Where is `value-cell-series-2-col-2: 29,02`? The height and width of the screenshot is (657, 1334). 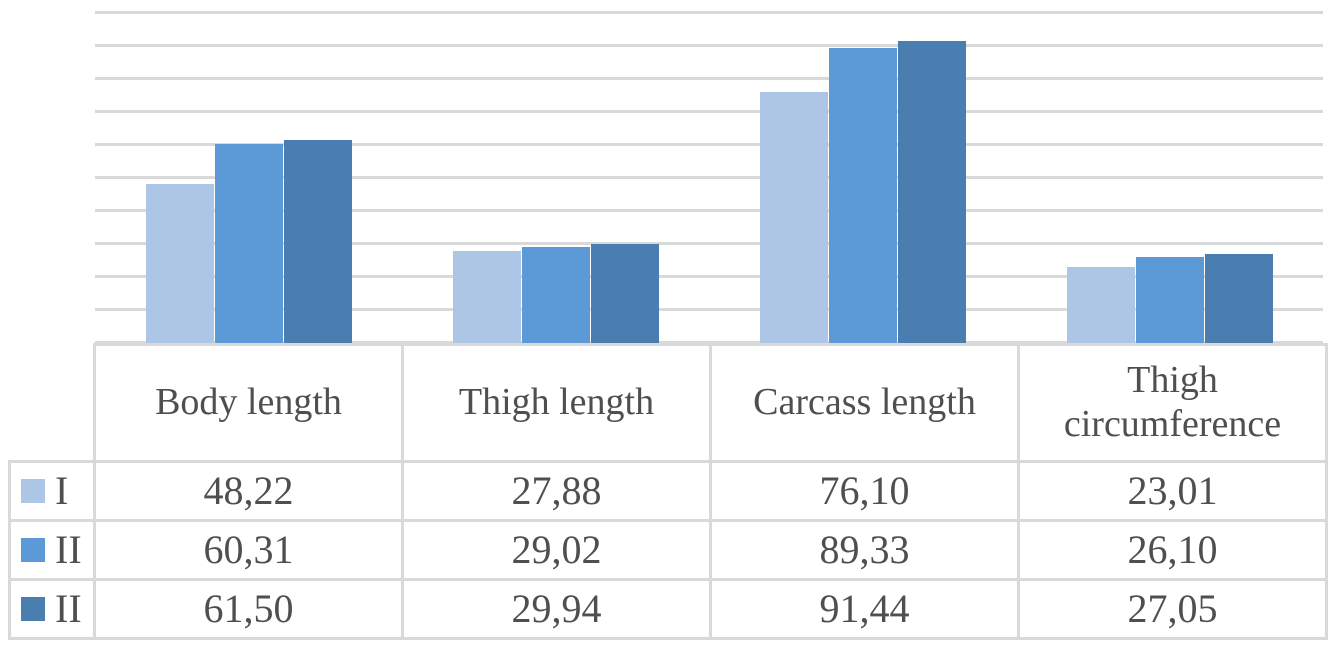 value-cell-series-2-col-2: 29,02 is located at coordinates (556, 550).